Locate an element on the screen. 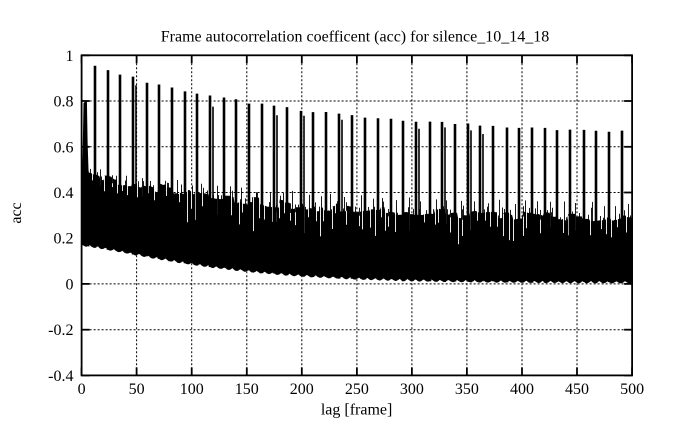 The image size is (689, 438). svg-text: -0.2 is located at coordinates (60, 330).